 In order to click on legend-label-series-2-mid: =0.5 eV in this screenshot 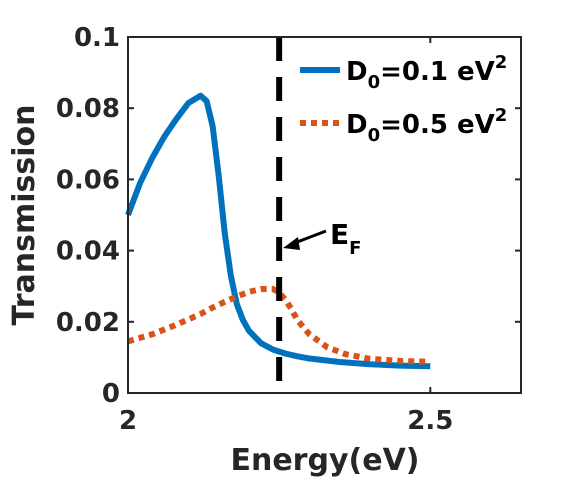, I will do `click(437, 125)`.